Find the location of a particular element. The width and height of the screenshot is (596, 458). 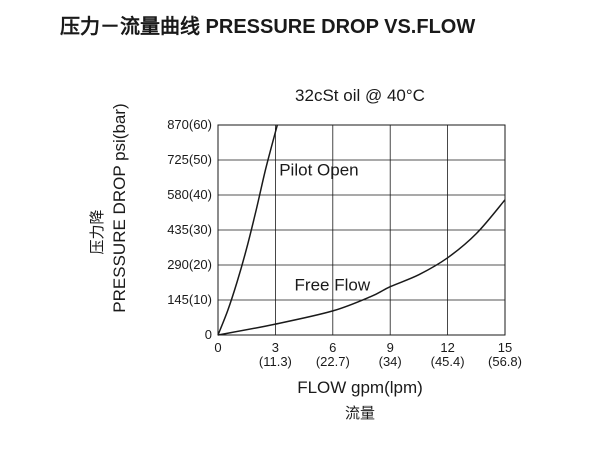

y-tick-label-4: 580(40) is located at coordinates (189, 194).